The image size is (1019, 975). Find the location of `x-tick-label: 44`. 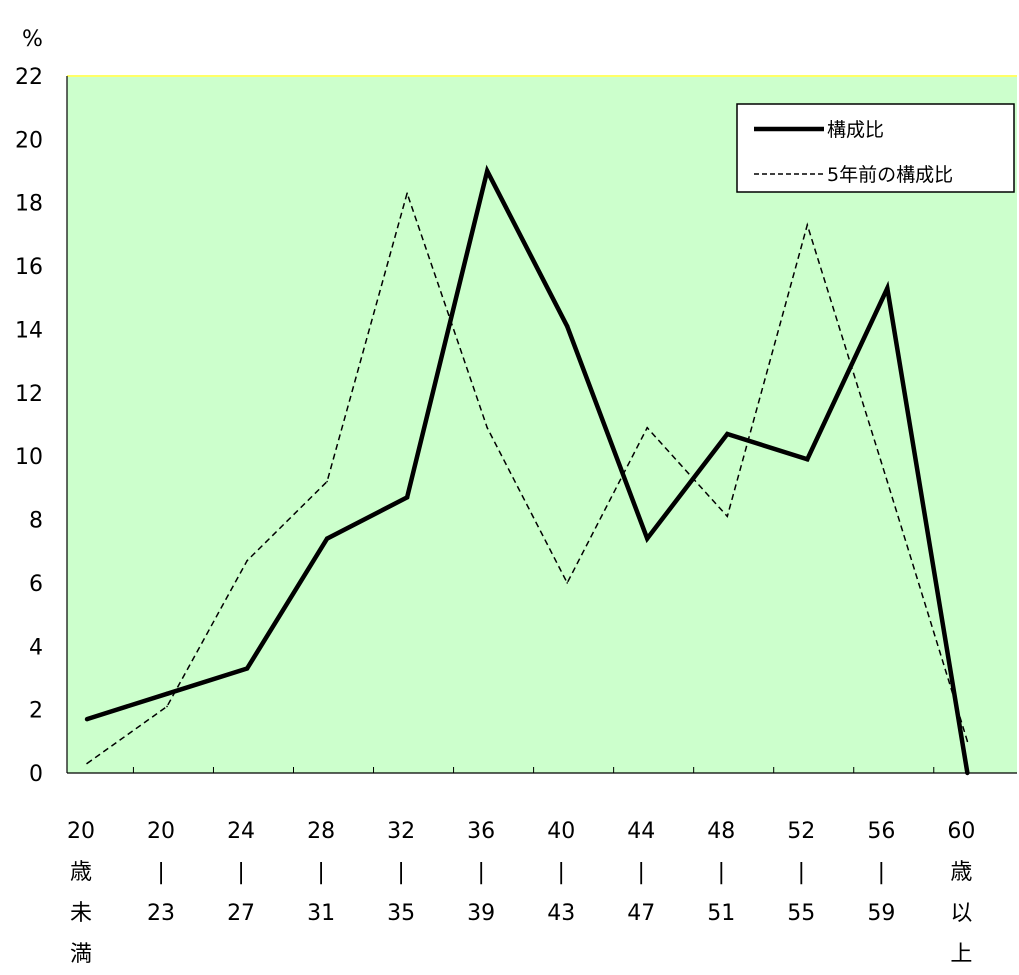

x-tick-label: 44 is located at coordinates (641, 831).